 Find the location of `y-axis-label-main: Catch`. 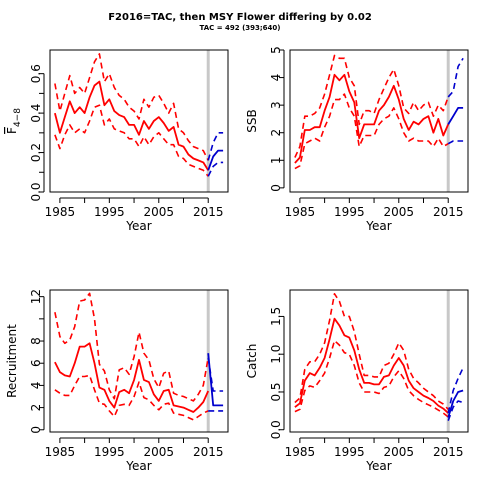

y-axis-label-main: Catch is located at coordinates (252, 361).